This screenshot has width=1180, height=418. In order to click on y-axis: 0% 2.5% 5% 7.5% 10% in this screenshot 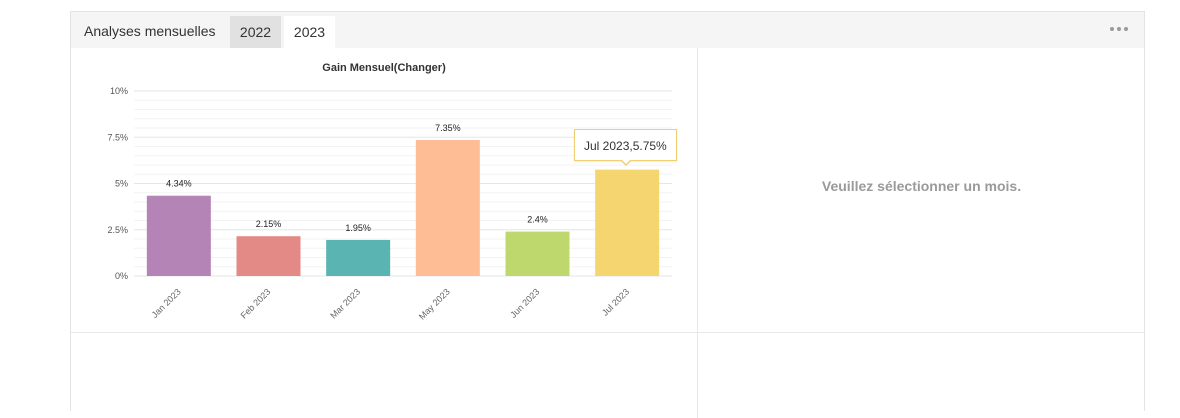, I will do `click(117, 183)`.